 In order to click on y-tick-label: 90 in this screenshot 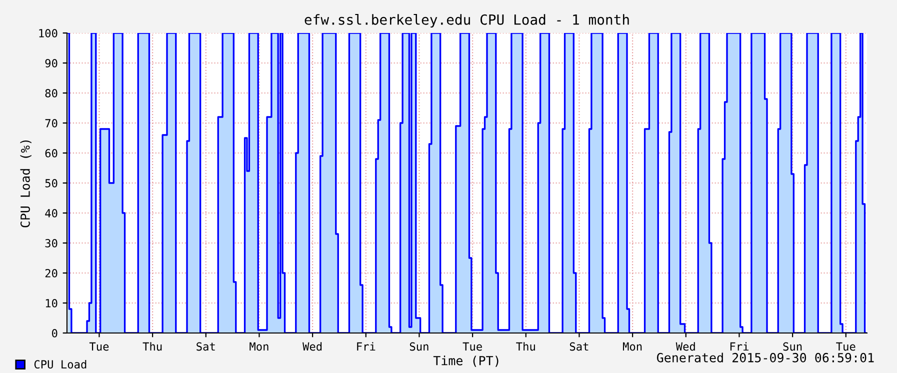, I will do `click(51, 63)`.